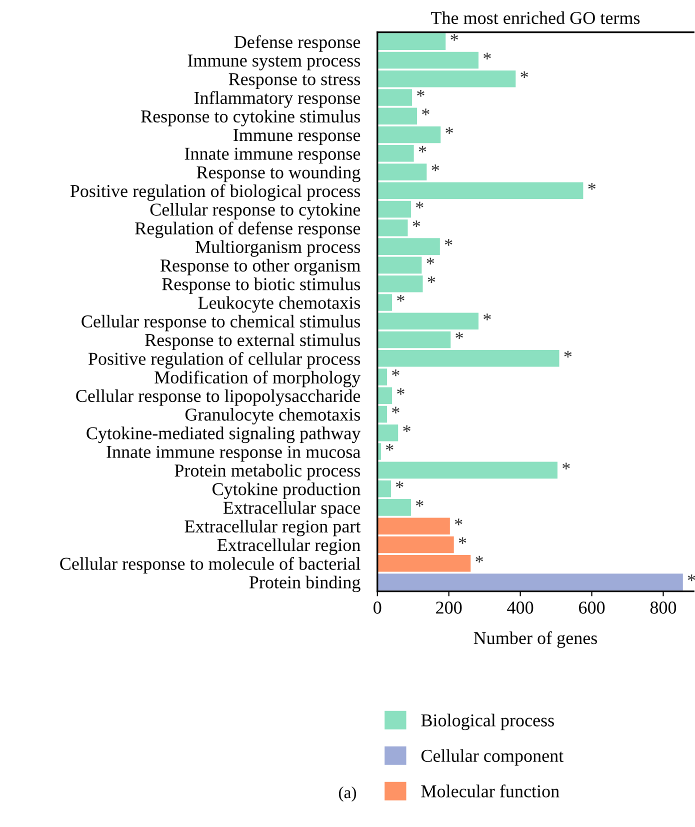 The width and height of the screenshot is (695, 827). I want to click on y-tick-label: Extracellular region, so click(288, 546).